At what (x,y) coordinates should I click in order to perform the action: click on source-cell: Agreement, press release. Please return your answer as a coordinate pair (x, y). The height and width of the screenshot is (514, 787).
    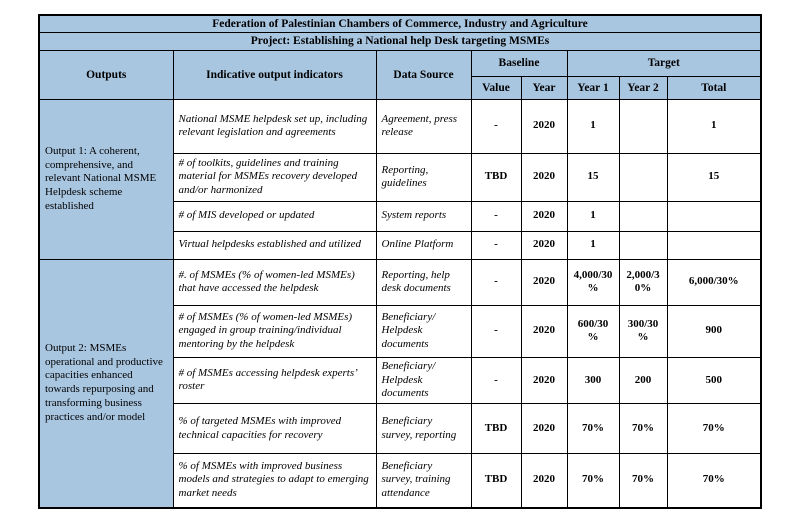
    Looking at the image, I should click on (423, 126).